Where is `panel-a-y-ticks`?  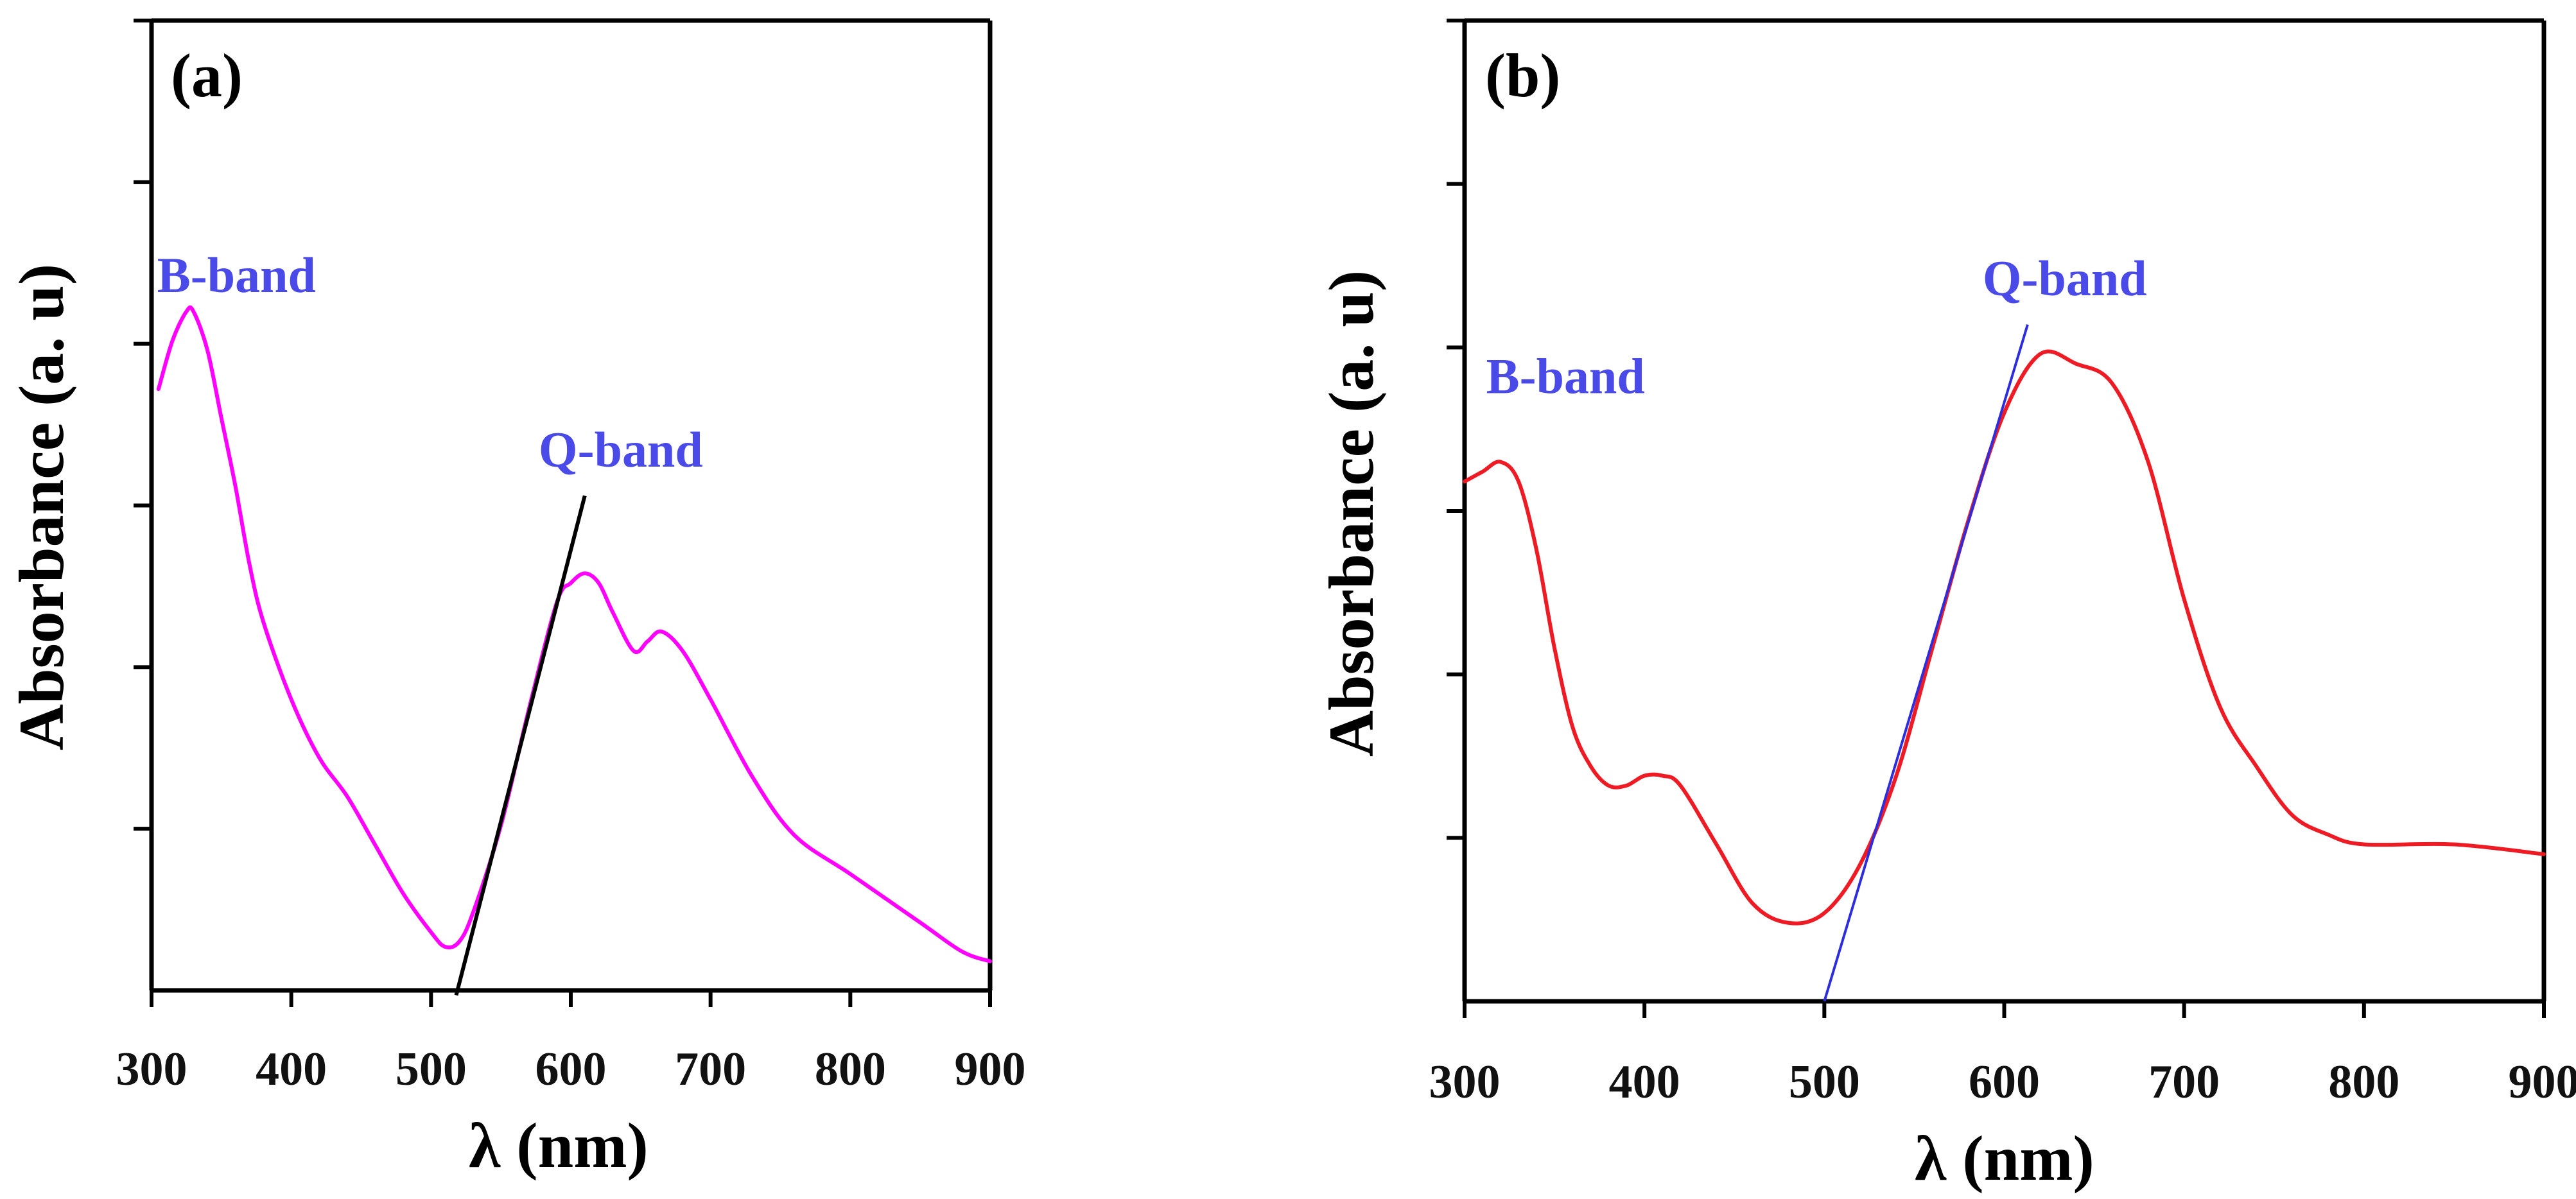 panel-a-y-ticks is located at coordinates (143, 425).